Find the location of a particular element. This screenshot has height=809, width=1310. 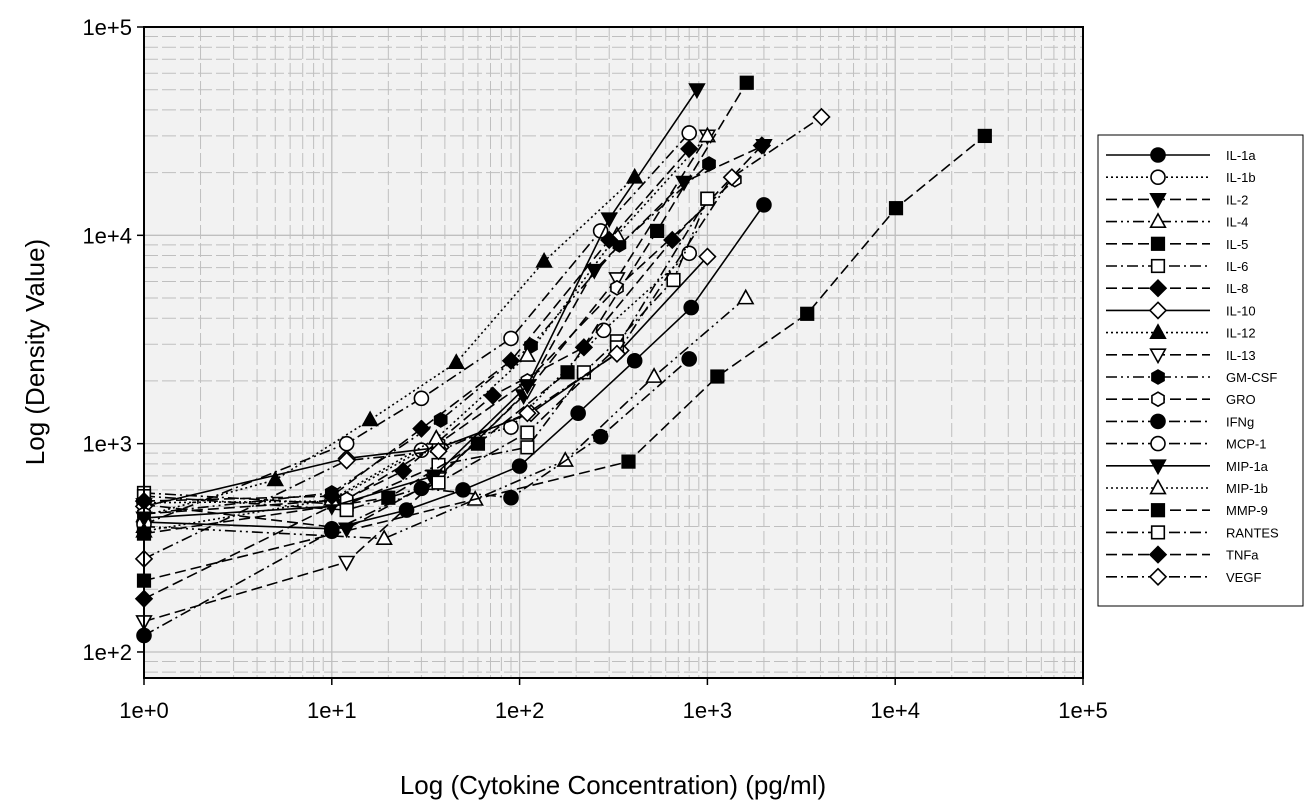

legend-label: MIP-1b is located at coordinates (1247, 488).